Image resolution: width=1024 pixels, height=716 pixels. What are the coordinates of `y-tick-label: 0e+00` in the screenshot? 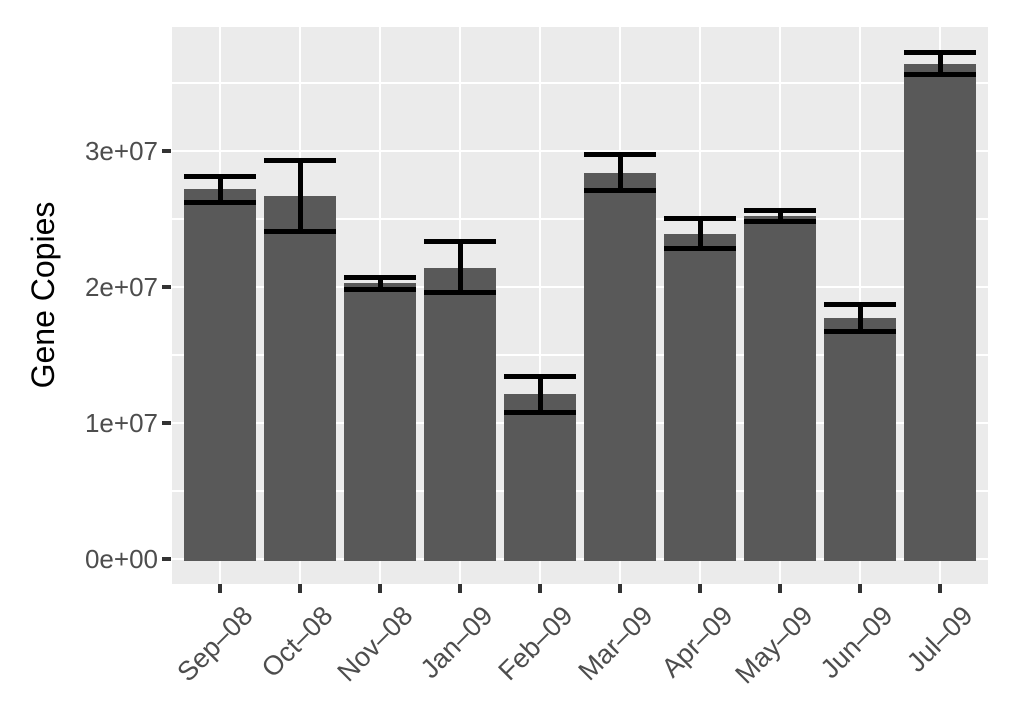 It's located at (121, 559).